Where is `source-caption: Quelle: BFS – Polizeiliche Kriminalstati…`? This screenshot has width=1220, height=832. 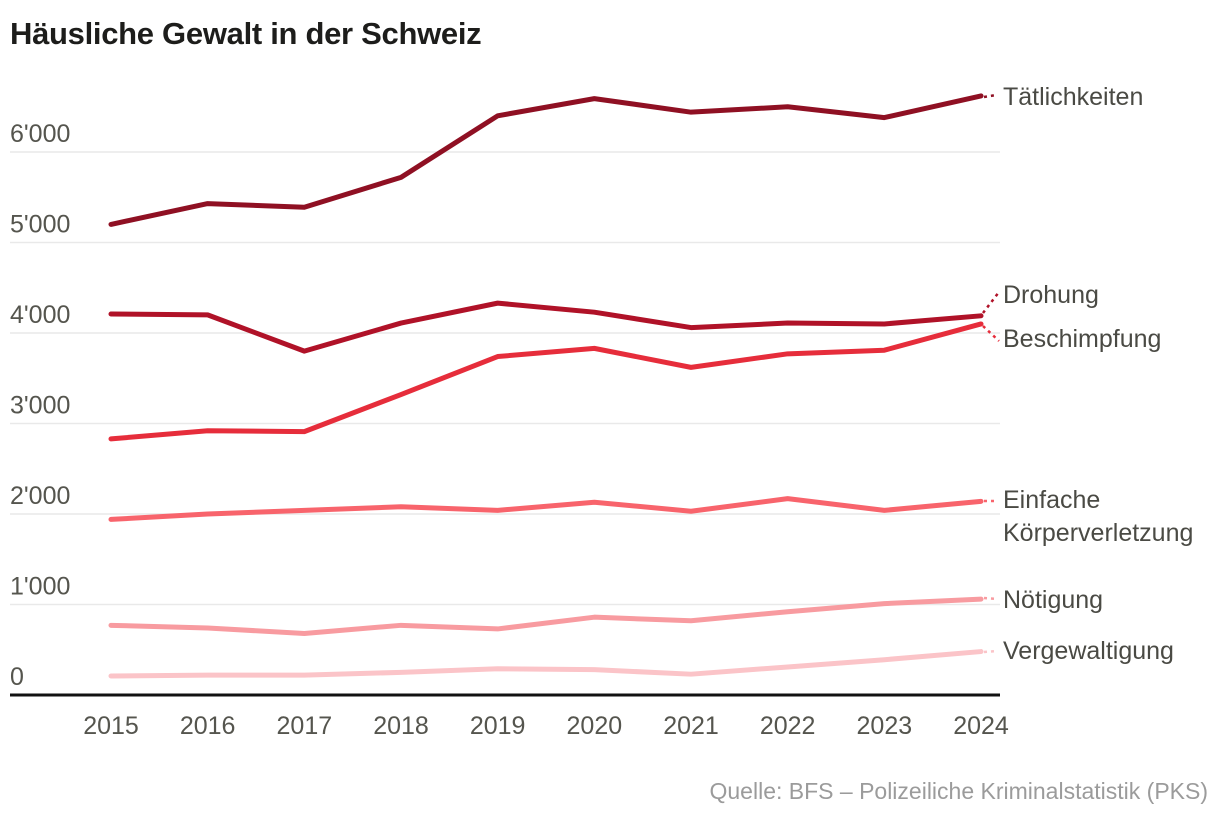
source-caption: Quelle: BFS – Polizeiliche Kriminalstati… is located at coordinates (959, 791).